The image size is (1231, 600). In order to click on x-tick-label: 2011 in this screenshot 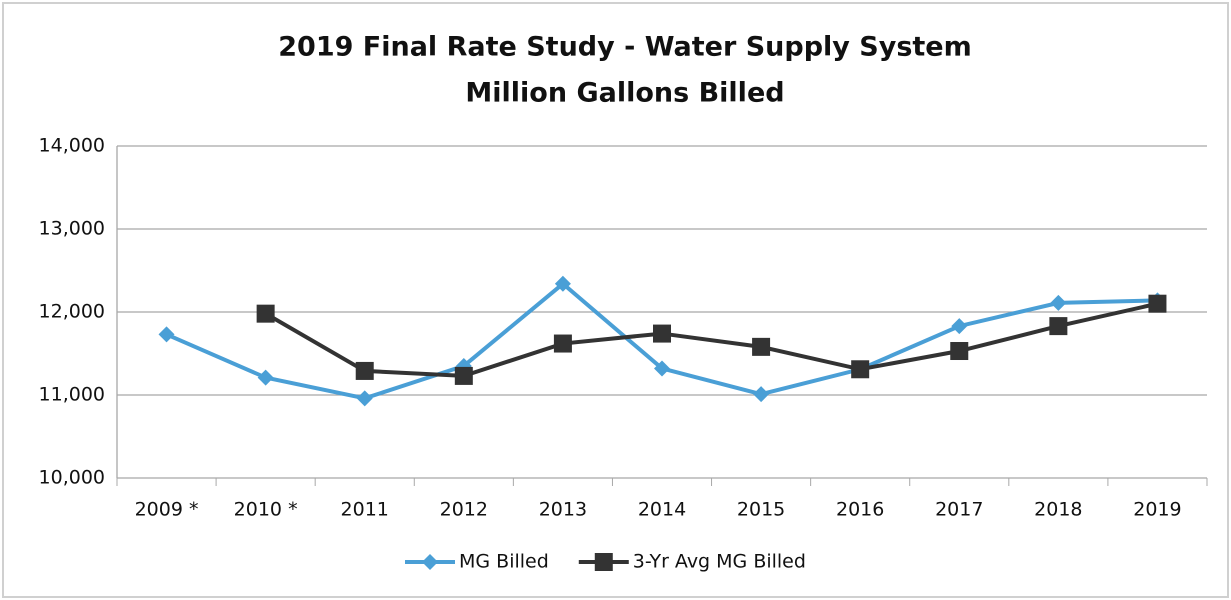, I will do `click(365, 510)`.